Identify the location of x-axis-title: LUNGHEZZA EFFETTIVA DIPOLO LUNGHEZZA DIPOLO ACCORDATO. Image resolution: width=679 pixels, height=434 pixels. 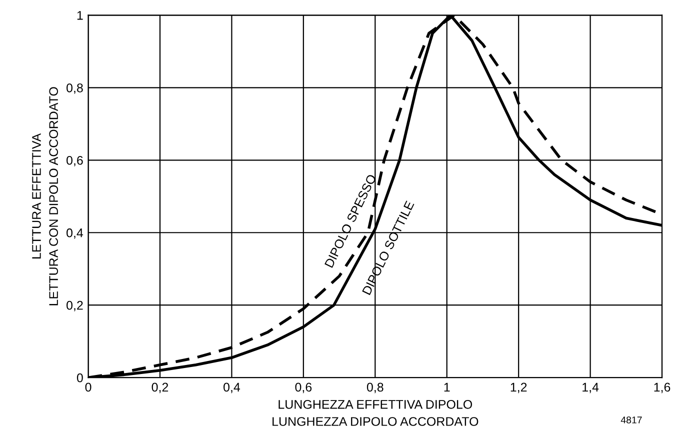
(375, 413).